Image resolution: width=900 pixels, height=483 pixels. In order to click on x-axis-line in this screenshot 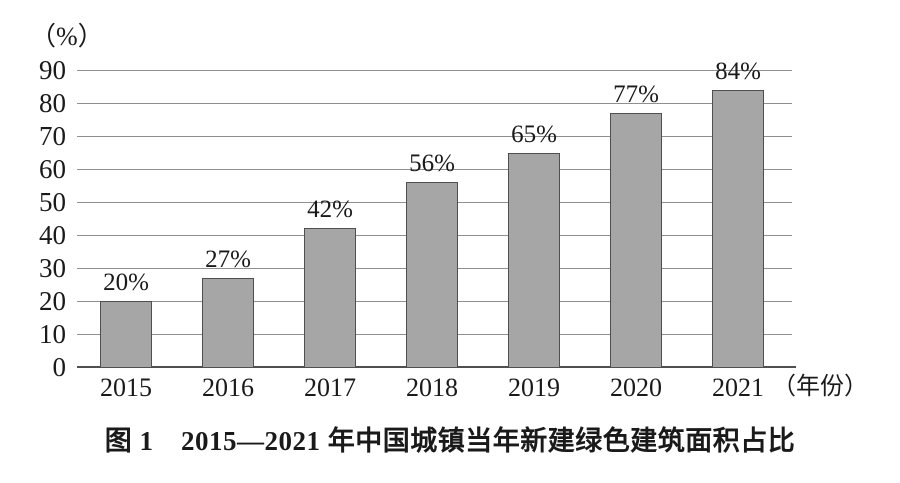, I will do `click(436, 367)`.